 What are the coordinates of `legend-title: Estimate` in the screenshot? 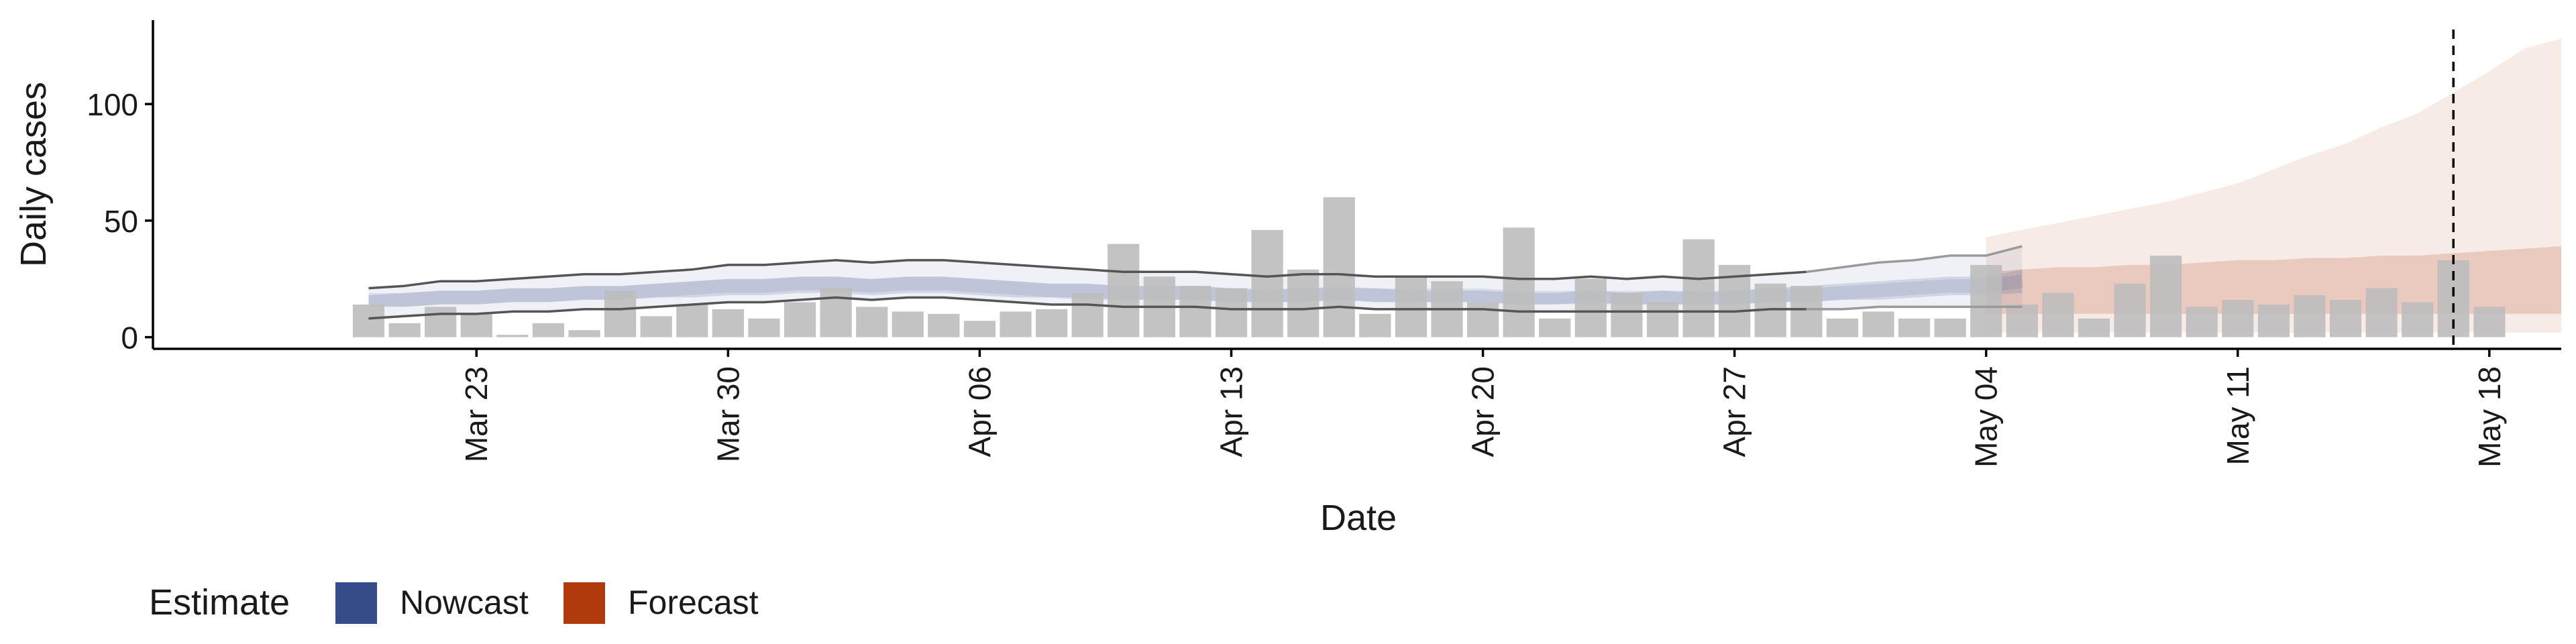 It's located at (219, 602).